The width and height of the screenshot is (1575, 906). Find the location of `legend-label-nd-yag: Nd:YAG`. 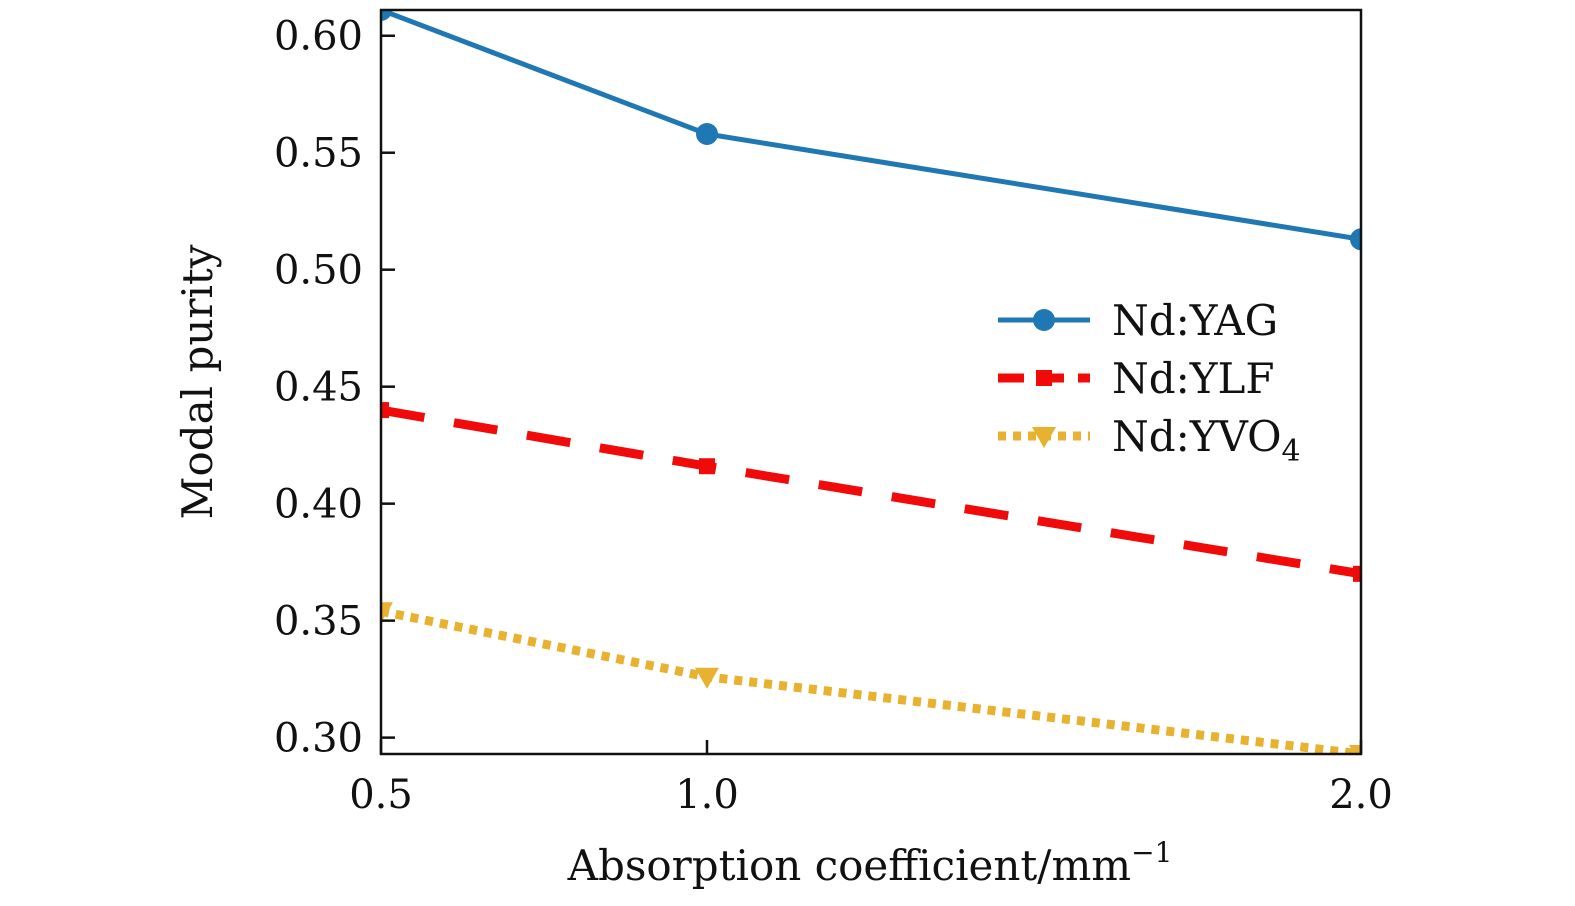

legend-label-nd-yag: Nd:YAG is located at coordinates (1195, 320).